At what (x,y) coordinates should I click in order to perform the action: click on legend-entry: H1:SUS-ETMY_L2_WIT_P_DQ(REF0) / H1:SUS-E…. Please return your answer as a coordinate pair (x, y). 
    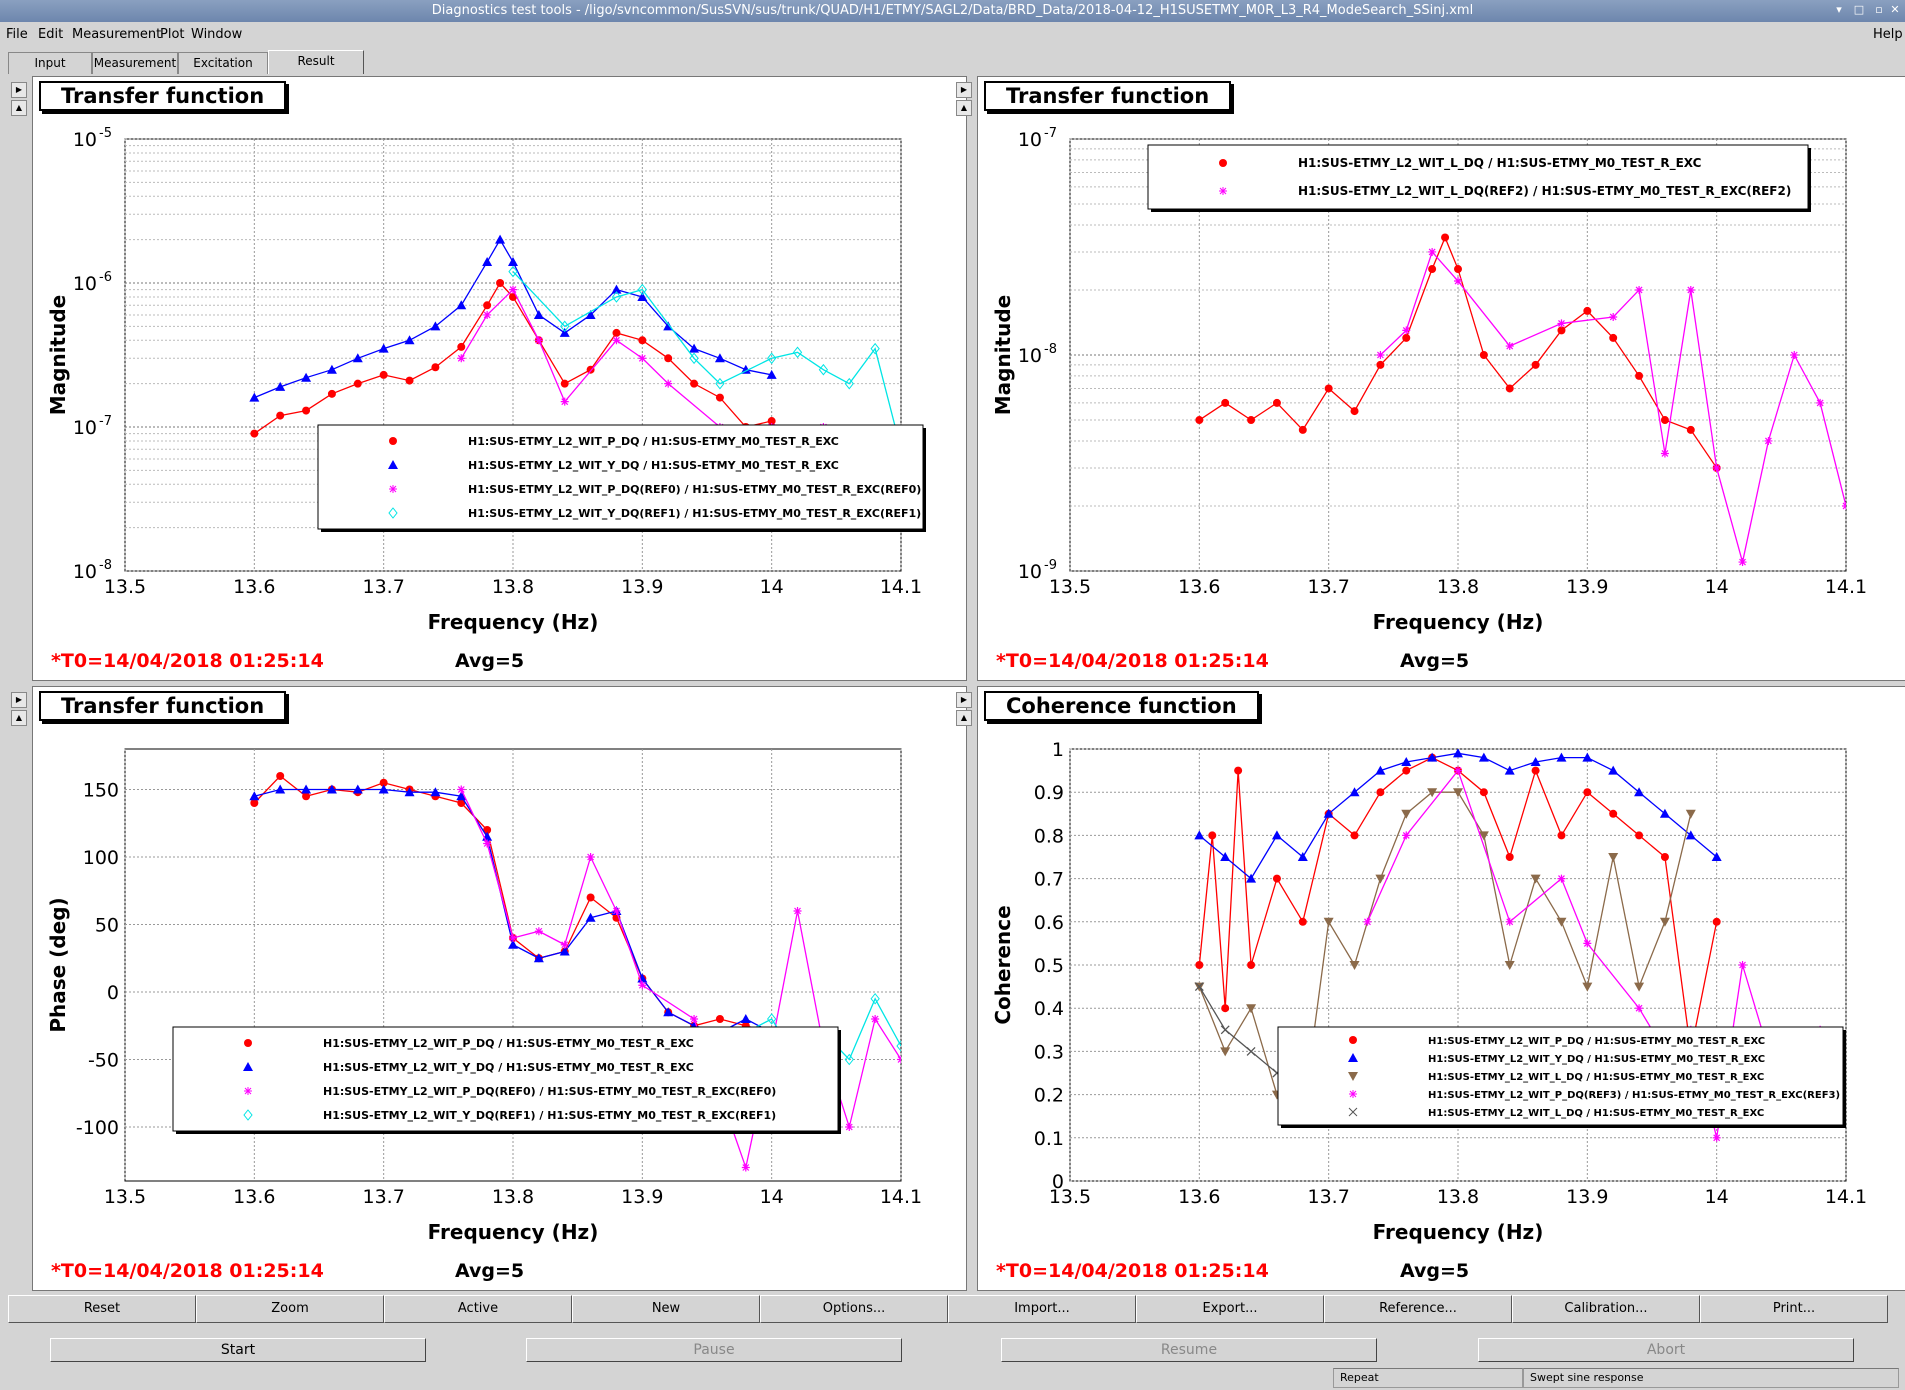
    Looking at the image, I should click on (549, 1091).